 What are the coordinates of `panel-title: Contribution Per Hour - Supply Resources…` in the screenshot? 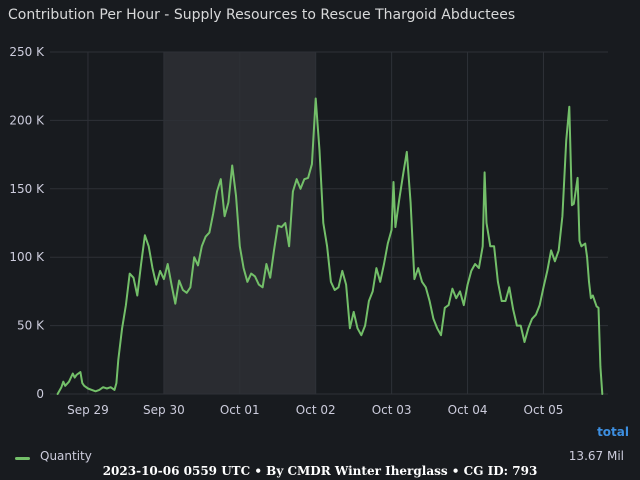 It's located at (262, 15).